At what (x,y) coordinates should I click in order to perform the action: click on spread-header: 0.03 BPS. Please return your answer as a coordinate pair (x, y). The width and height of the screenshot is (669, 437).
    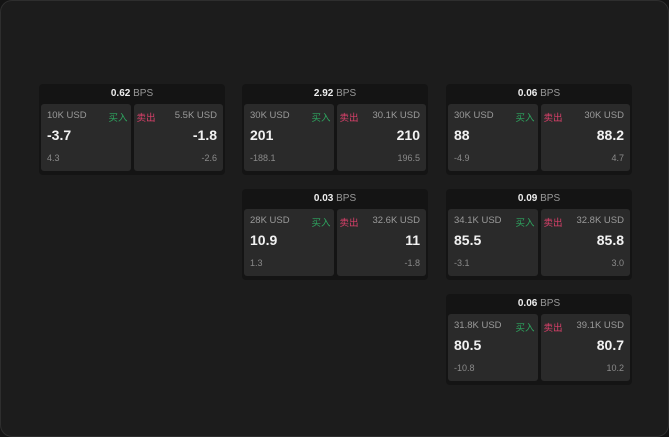
    Looking at the image, I should click on (335, 199).